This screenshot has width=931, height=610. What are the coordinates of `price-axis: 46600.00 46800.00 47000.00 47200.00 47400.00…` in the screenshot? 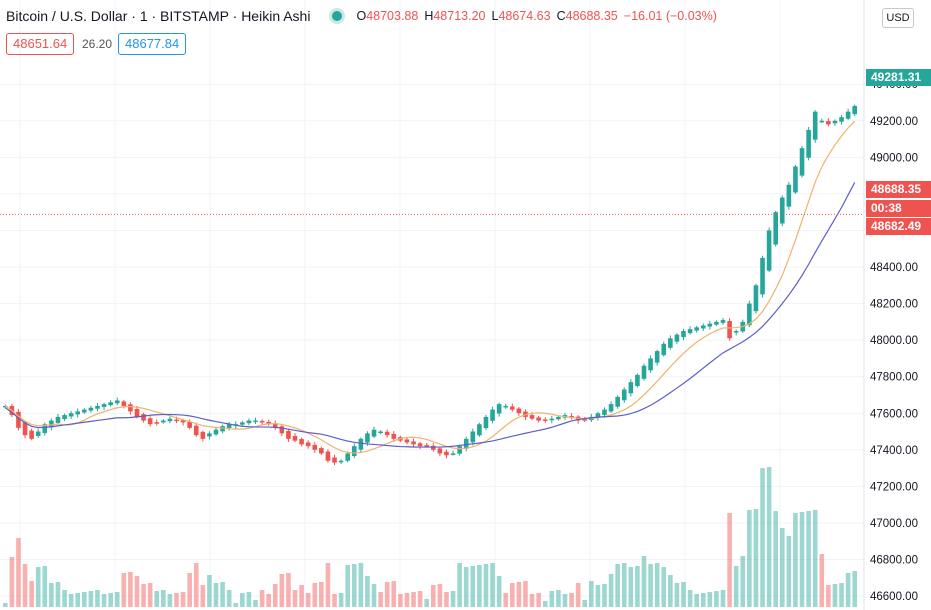 It's located at (894, 341).